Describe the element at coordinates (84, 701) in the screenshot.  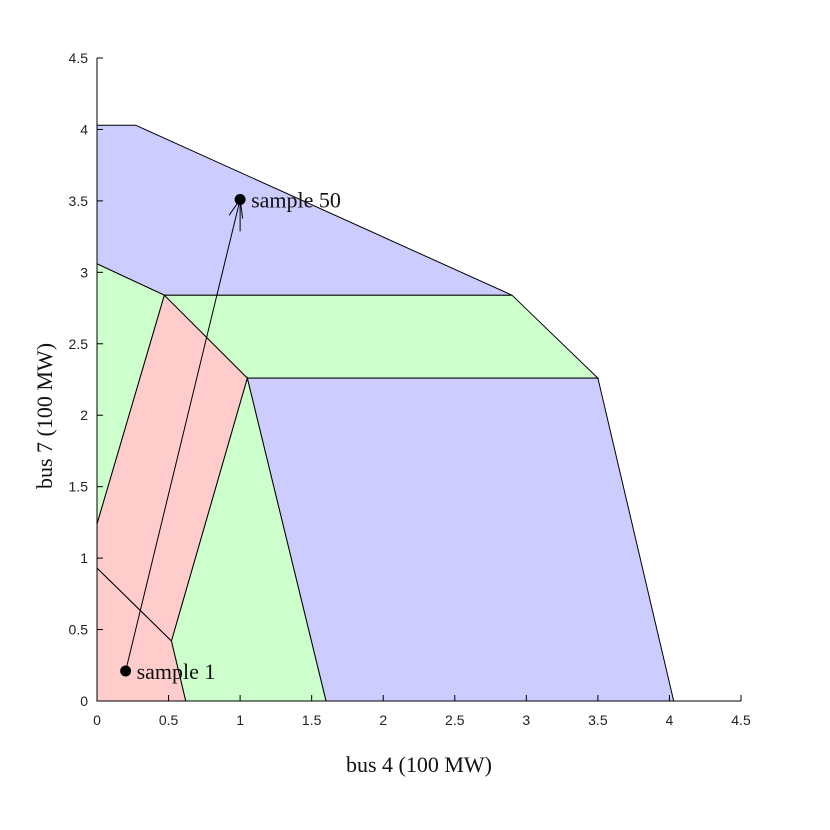
I see `y-tick-label-0: 0` at that location.